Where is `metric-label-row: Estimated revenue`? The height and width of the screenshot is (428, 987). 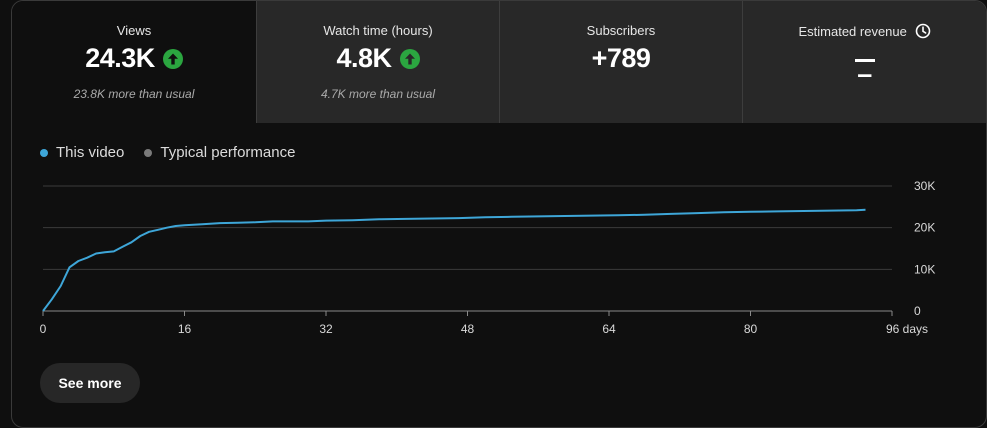 metric-label-row: Estimated revenue is located at coordinates (864, 31).